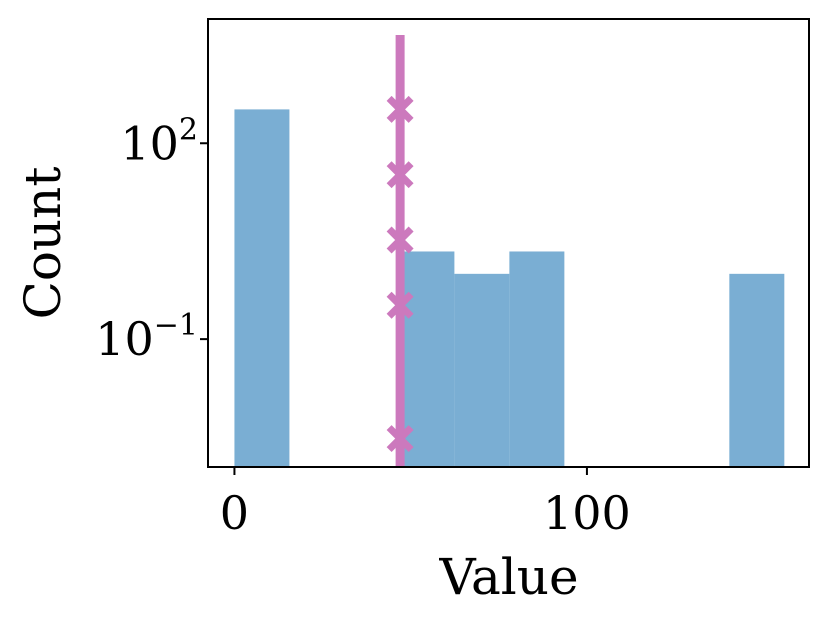 This screenshot has width=829, height=622. Describe the element at coordinates (587, 513) in the screenshot. I see `x-tick-label-1: 100` at that location.